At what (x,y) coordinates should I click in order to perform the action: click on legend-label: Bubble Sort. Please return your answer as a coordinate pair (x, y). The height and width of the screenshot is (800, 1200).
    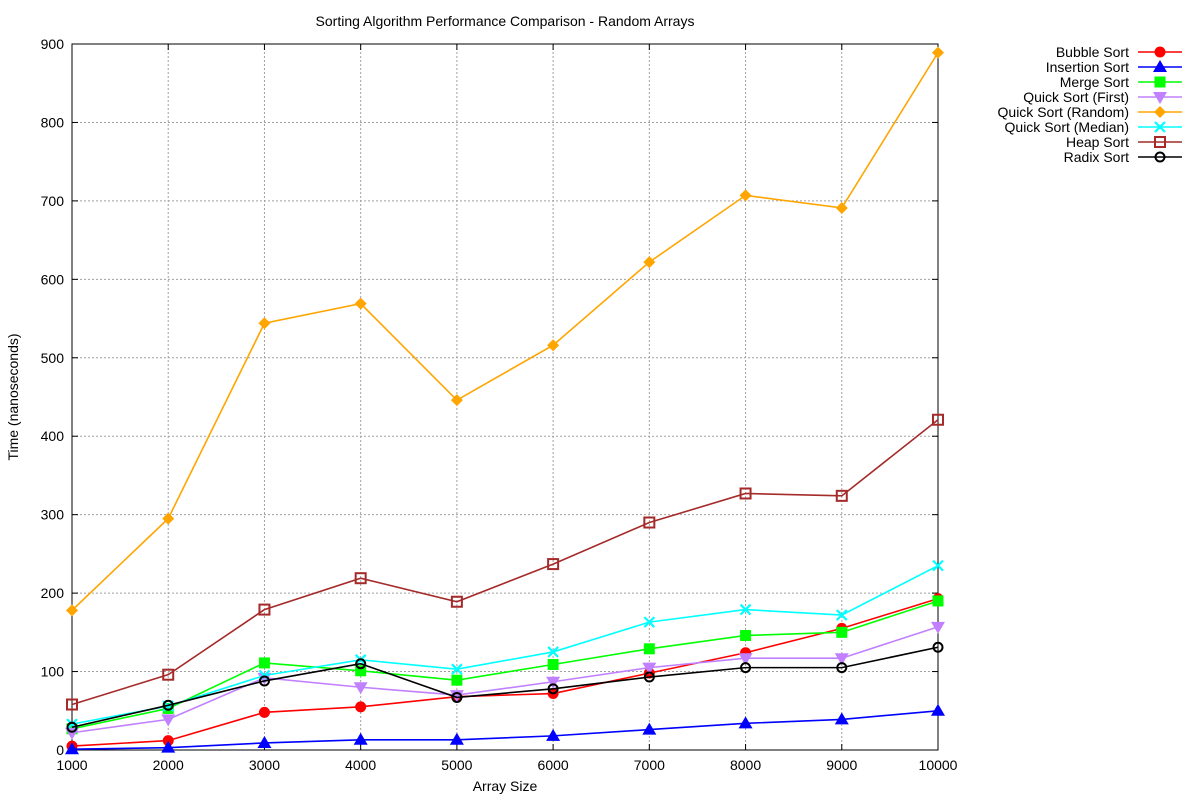
    Looking at the image, I should click on (1092, 52).